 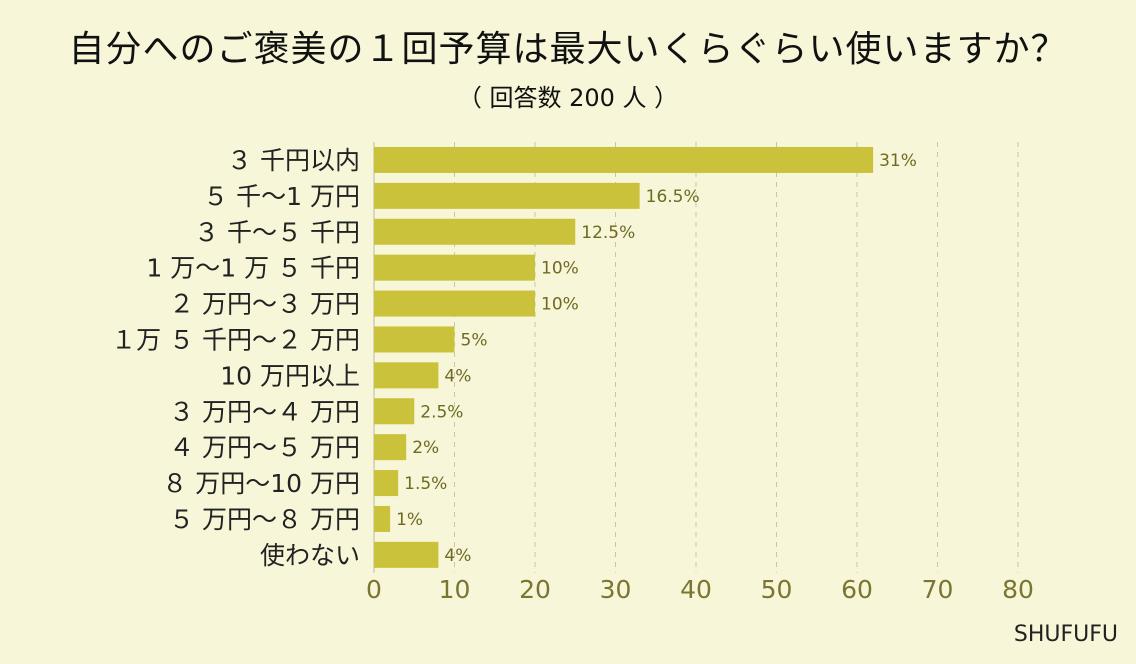 I want to click on x-tick-label: 80, so click(x=1018, y=589).